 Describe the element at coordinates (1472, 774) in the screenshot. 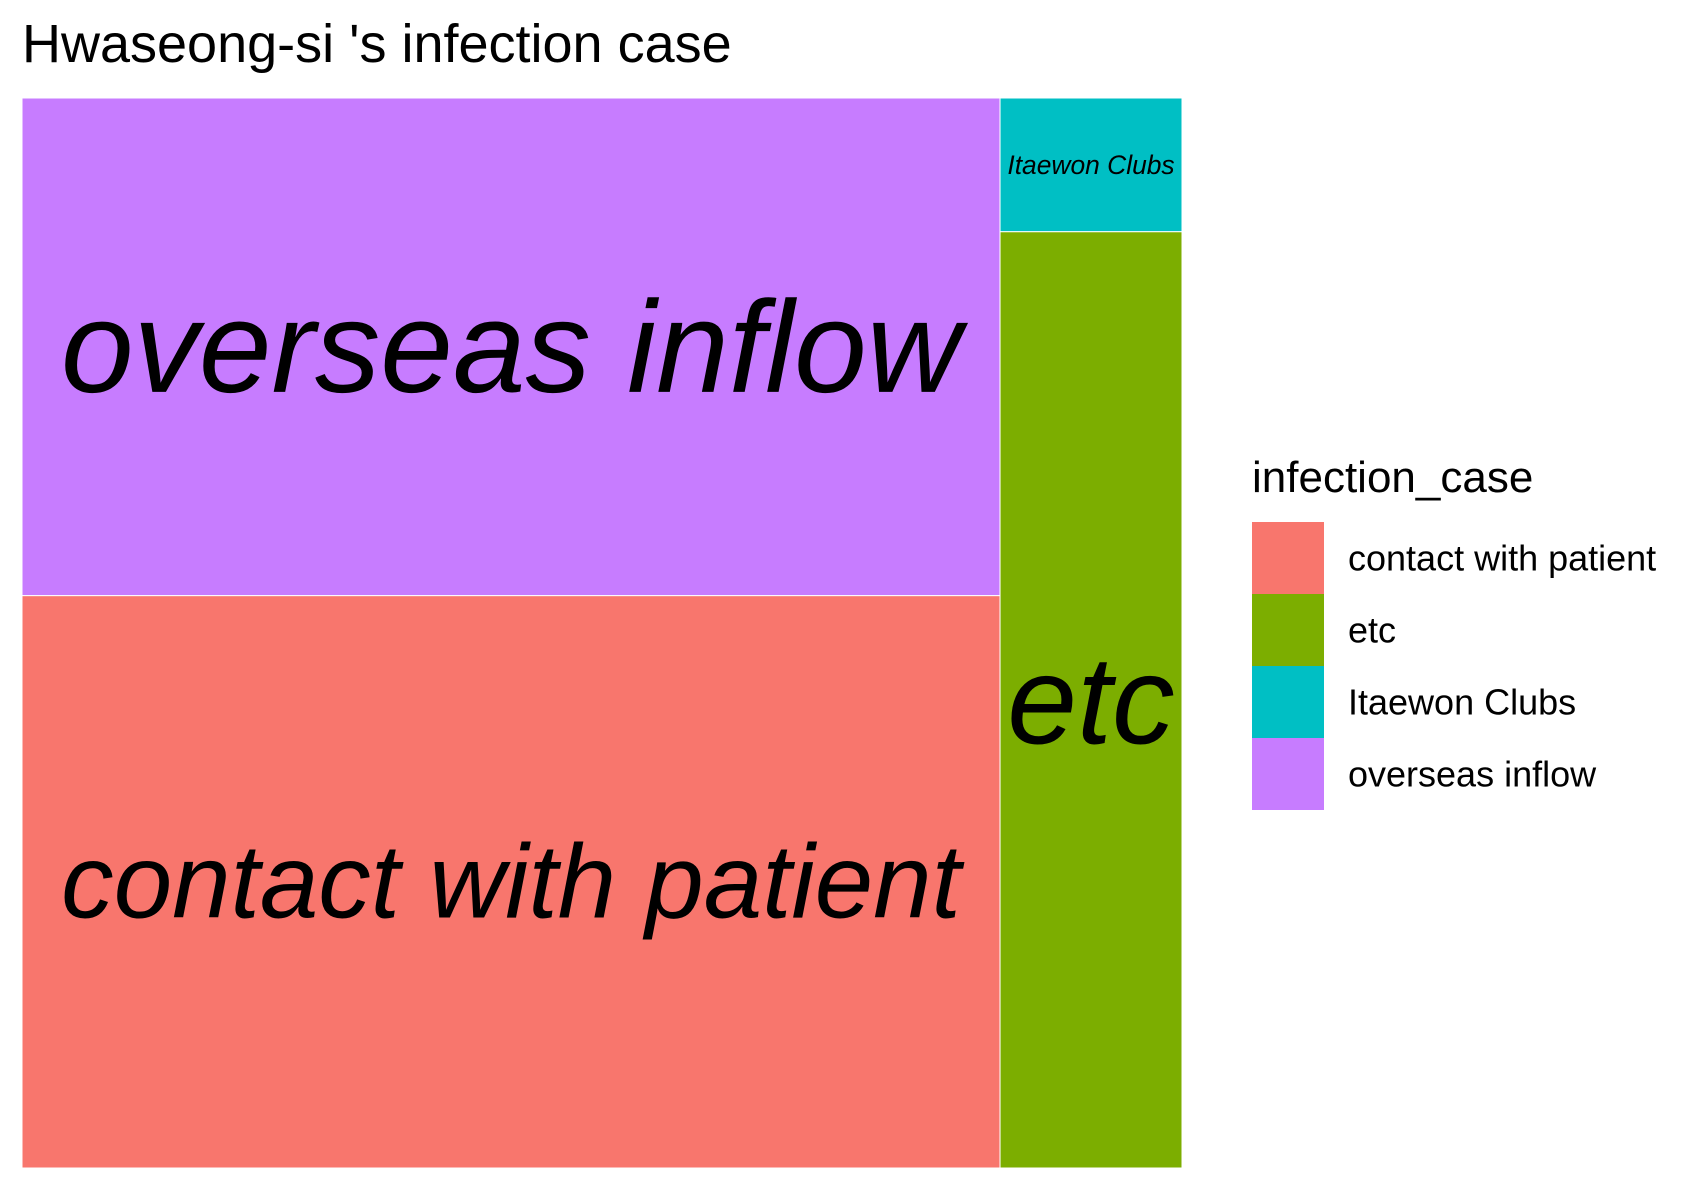

I see `legend-label-overseas-inflow: overseas inflow` at that location.